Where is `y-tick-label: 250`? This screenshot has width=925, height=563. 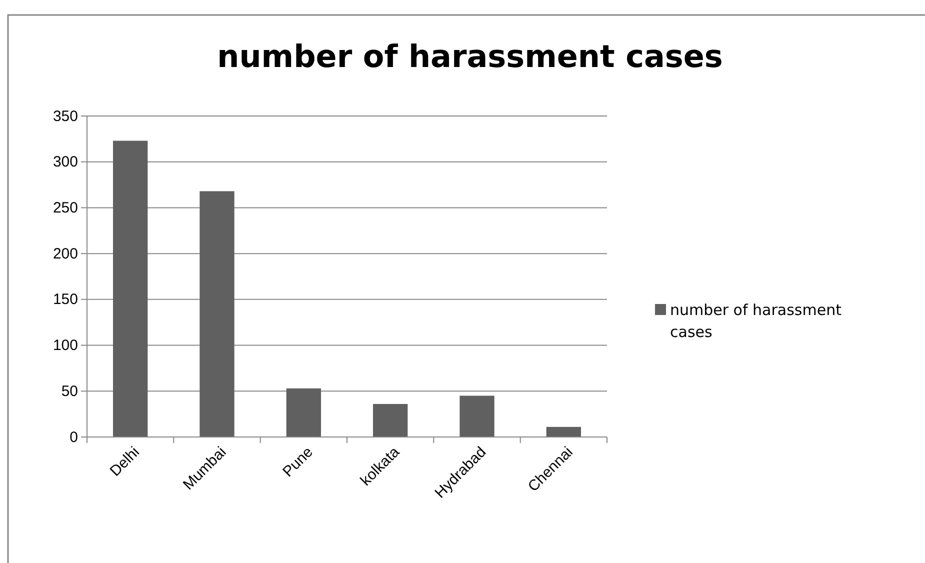
y-tick-label: 250 is located at coordinates (65, 208).